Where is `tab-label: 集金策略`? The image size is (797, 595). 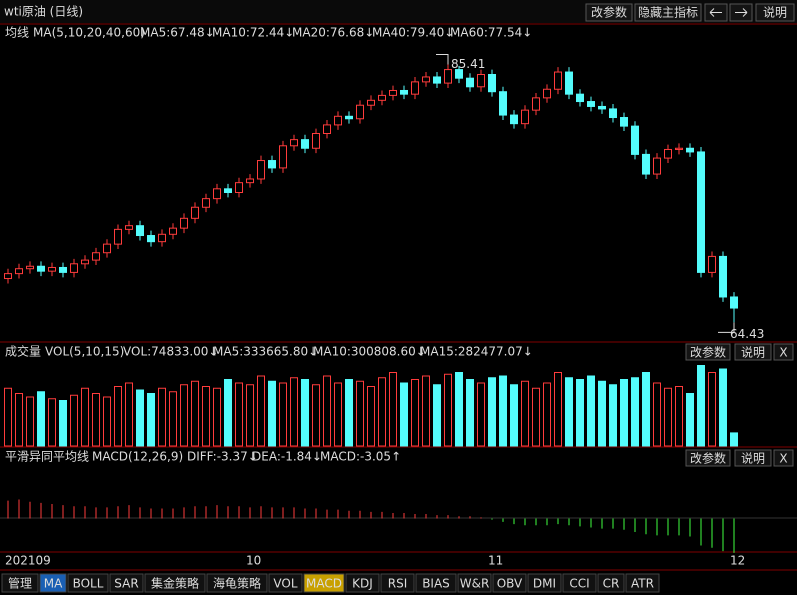 tab-label: 集金策略 is located at coordinates (175, 583).